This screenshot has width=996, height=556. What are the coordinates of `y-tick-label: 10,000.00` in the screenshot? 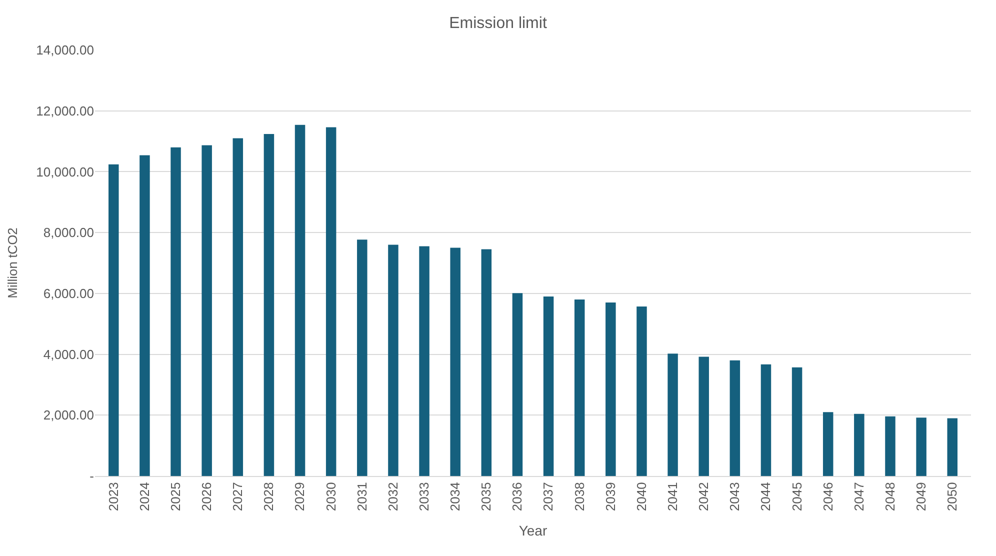 It's located at (65, 172).